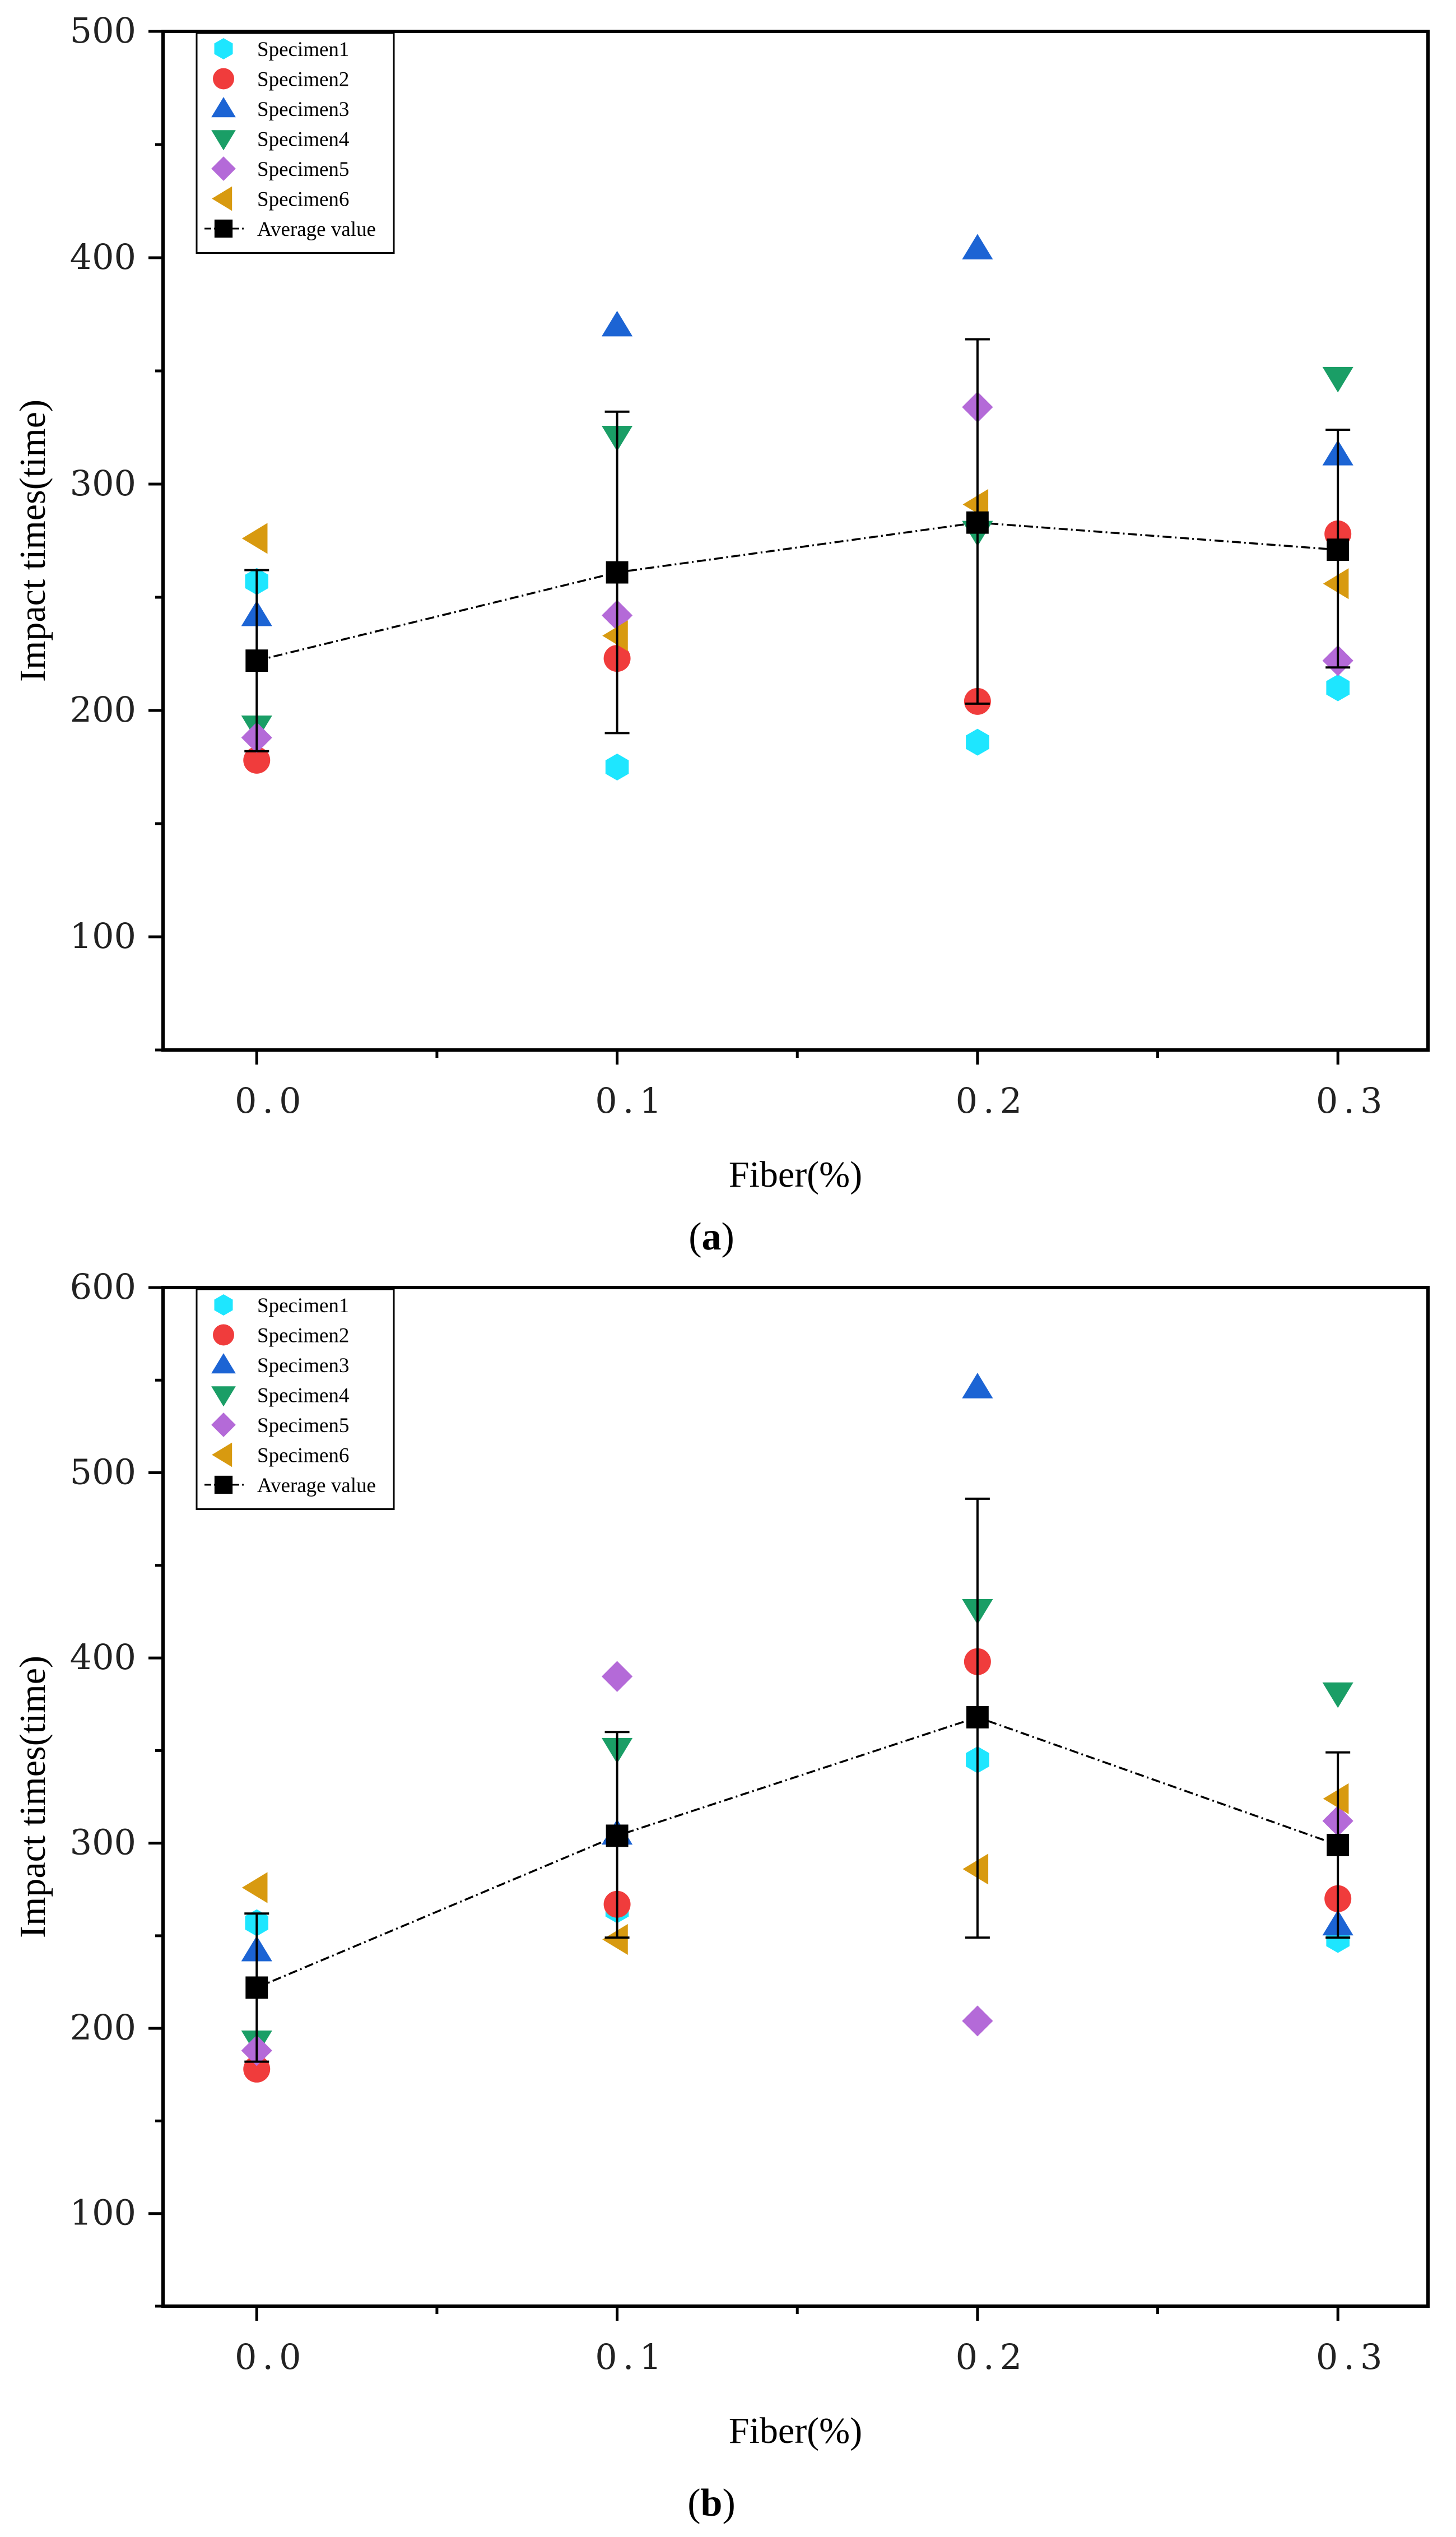  What do you see at coordinates (711, 1237) in the screenshot?
I see `panel-caption: (a)` at bounding box center [711, 1237].